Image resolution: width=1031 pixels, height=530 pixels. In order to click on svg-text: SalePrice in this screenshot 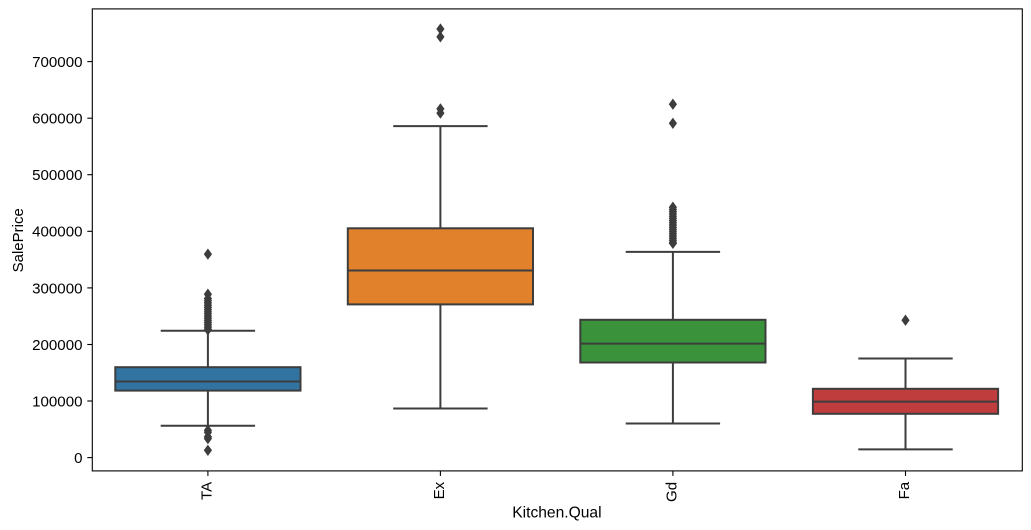, I will do `click(18, 240)`.